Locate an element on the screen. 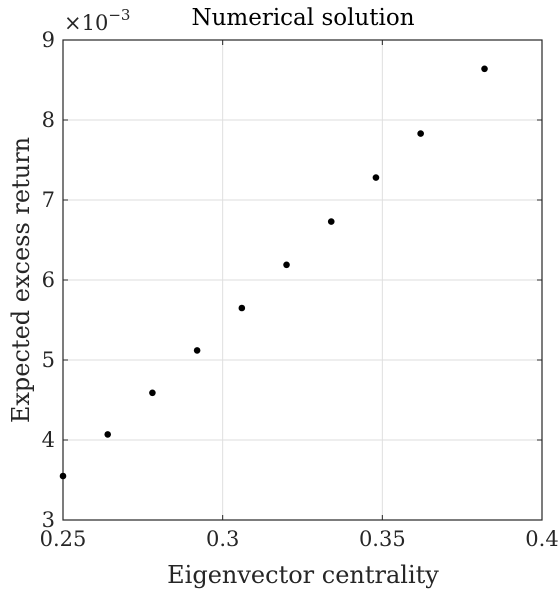  y-tick-label: 9 is located at coordinates (48, 40).